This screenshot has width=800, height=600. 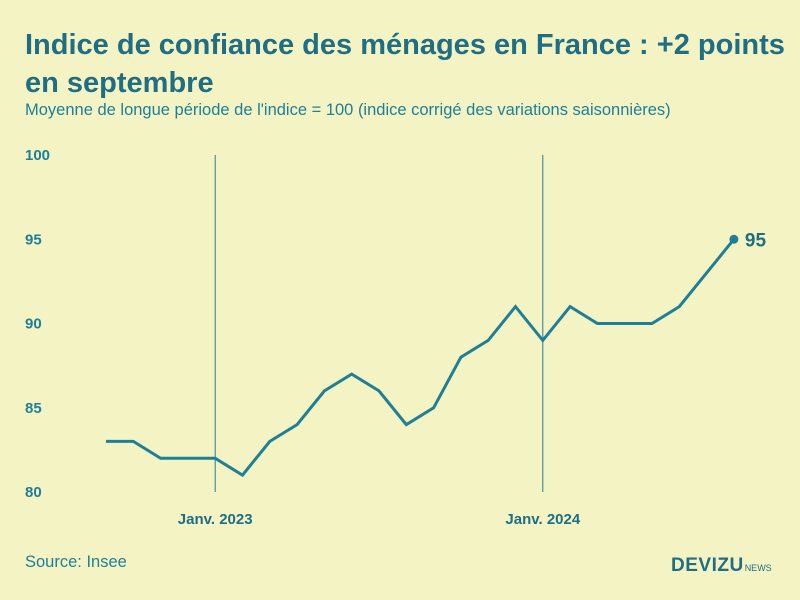 I want to click on y-tick-label: 80, so click(x=33, y=492).